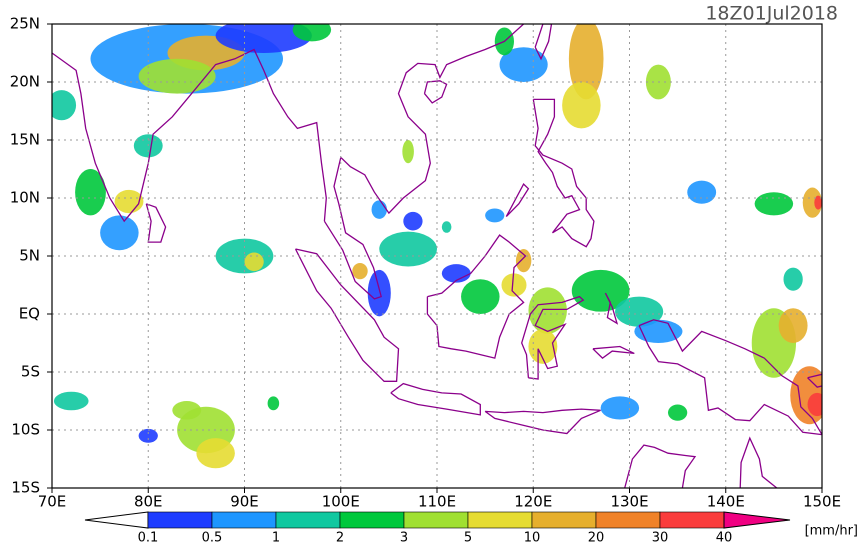 This screenshot has width=864, height=544. Describe the element at coordinates (52, 502) in the screenshot. I see `lon-label: 70E` at that location.